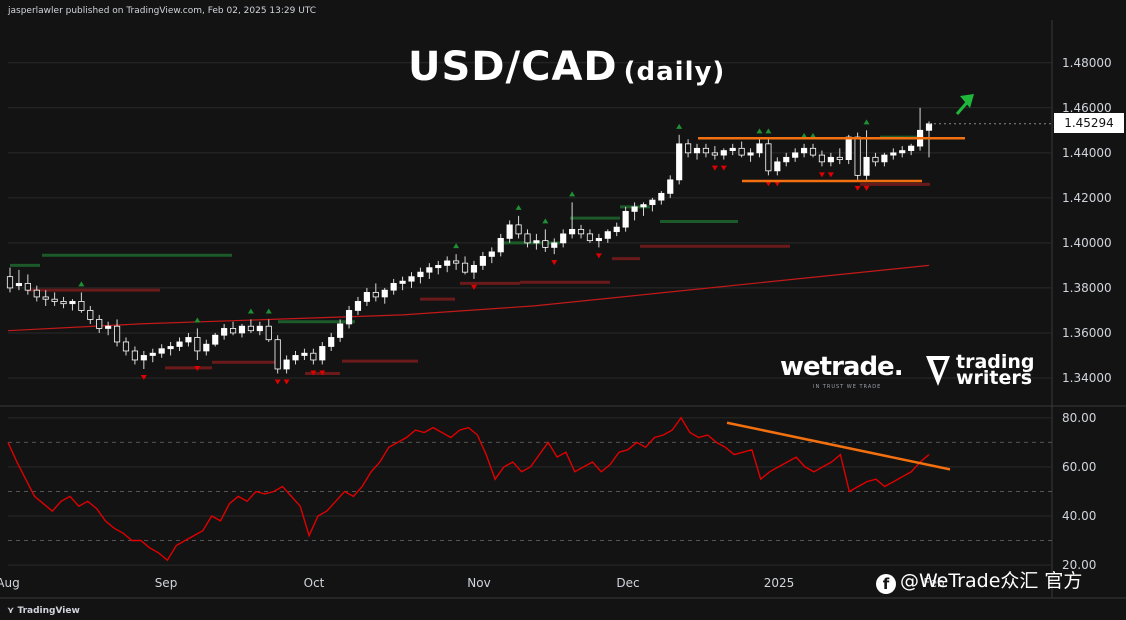 The width and height of the screenshot is (1126, 620). Describe the element at coordinates (994, 378) in the screenshot. I see `trading-writers-line2: writers` at that location.